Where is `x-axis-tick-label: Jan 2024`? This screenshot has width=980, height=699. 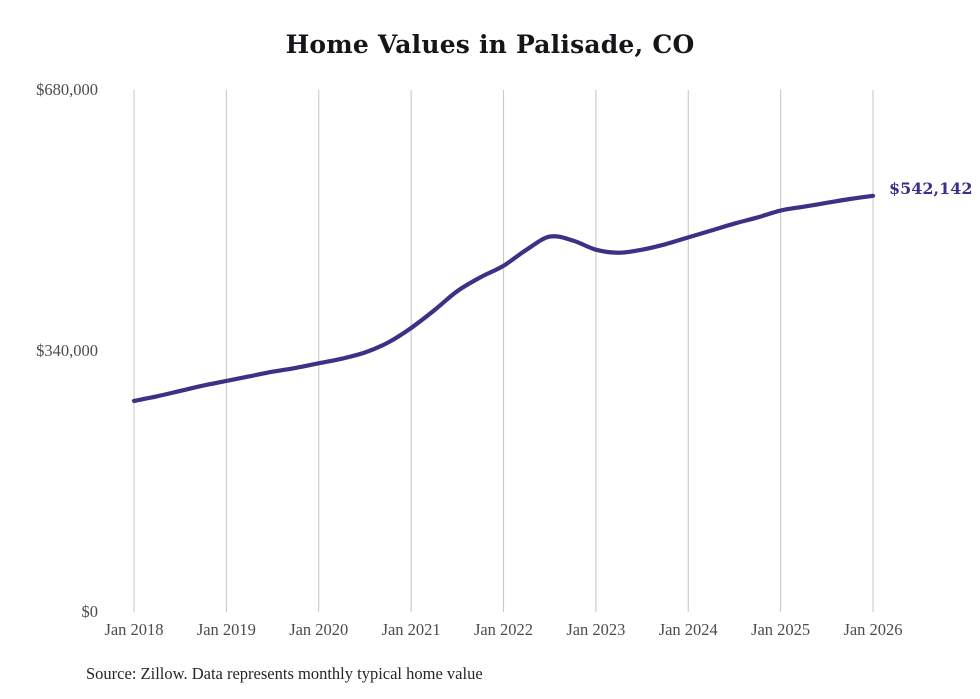
x-axis-tick-label: Jan 2024 is located at coordinates (688, 629).